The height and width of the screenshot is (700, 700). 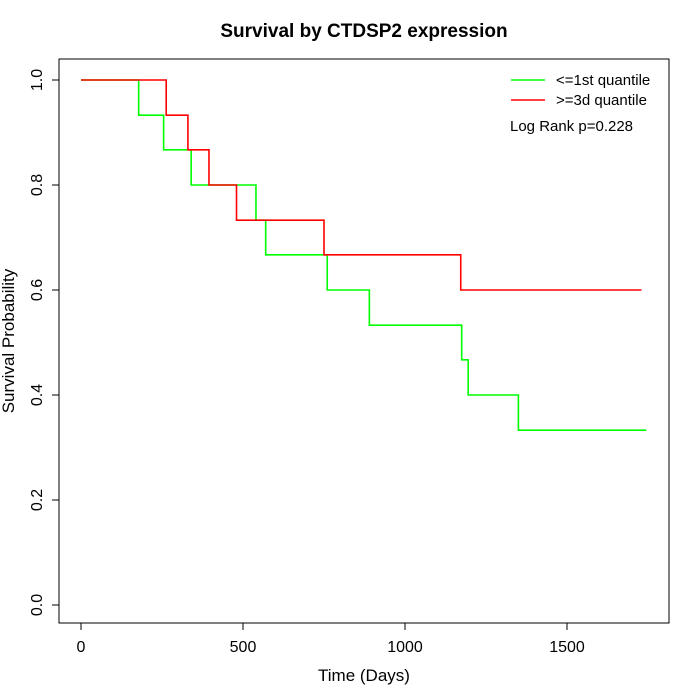 What do you see at coordinates (37, 185) in the screenshot?
I see `y-tick-label: 0.8` at bounding box center [37, 185].